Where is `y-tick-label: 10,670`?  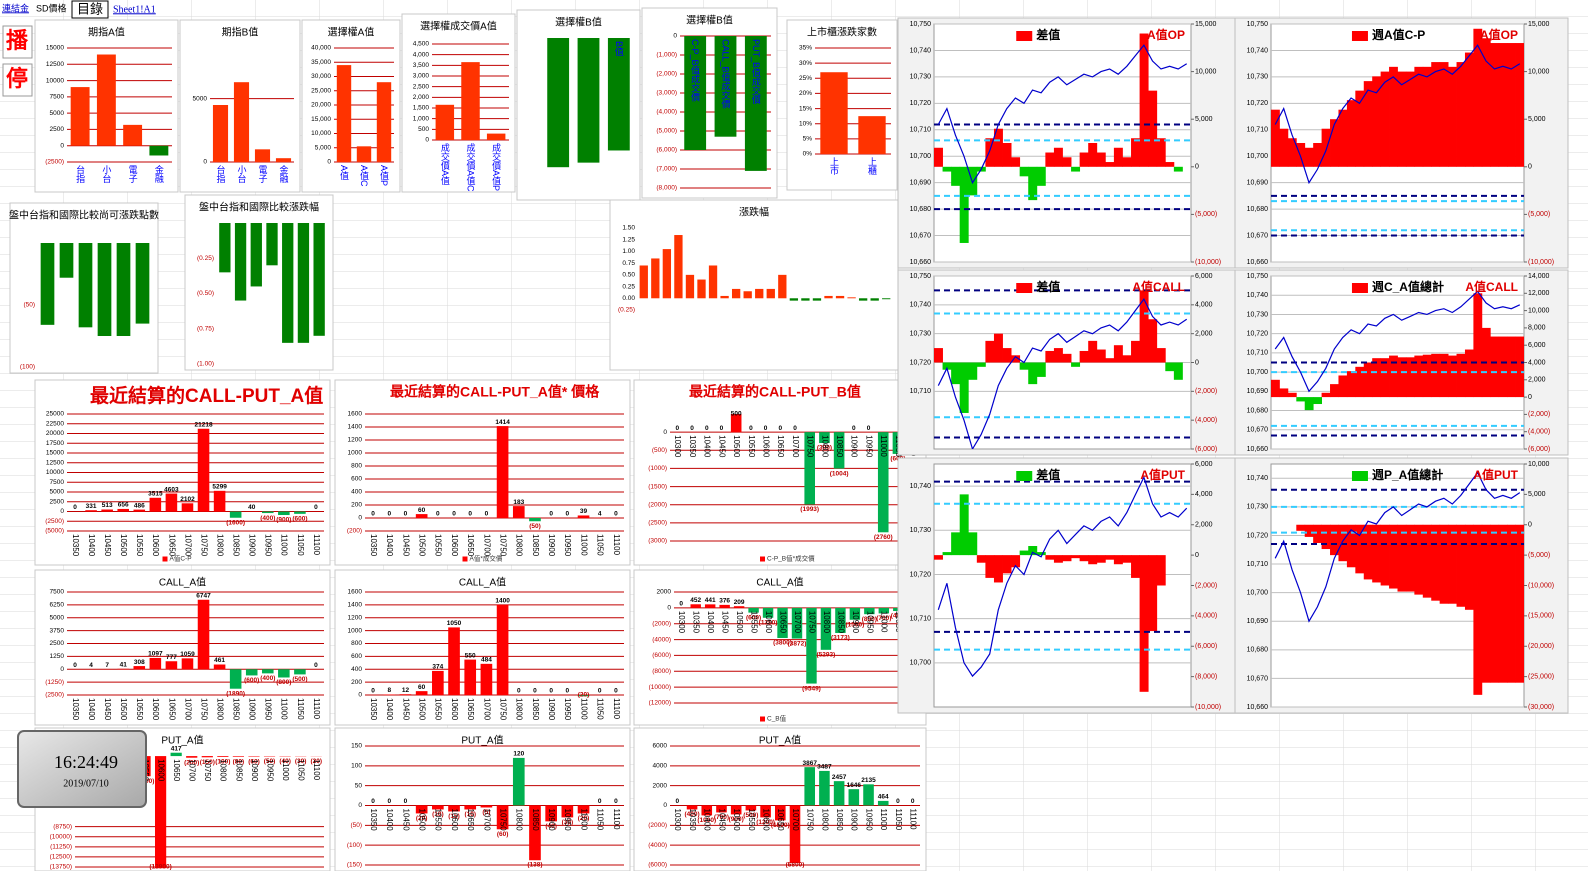
y-tick-label: 10,670 is located at coordinates (1258, 430).